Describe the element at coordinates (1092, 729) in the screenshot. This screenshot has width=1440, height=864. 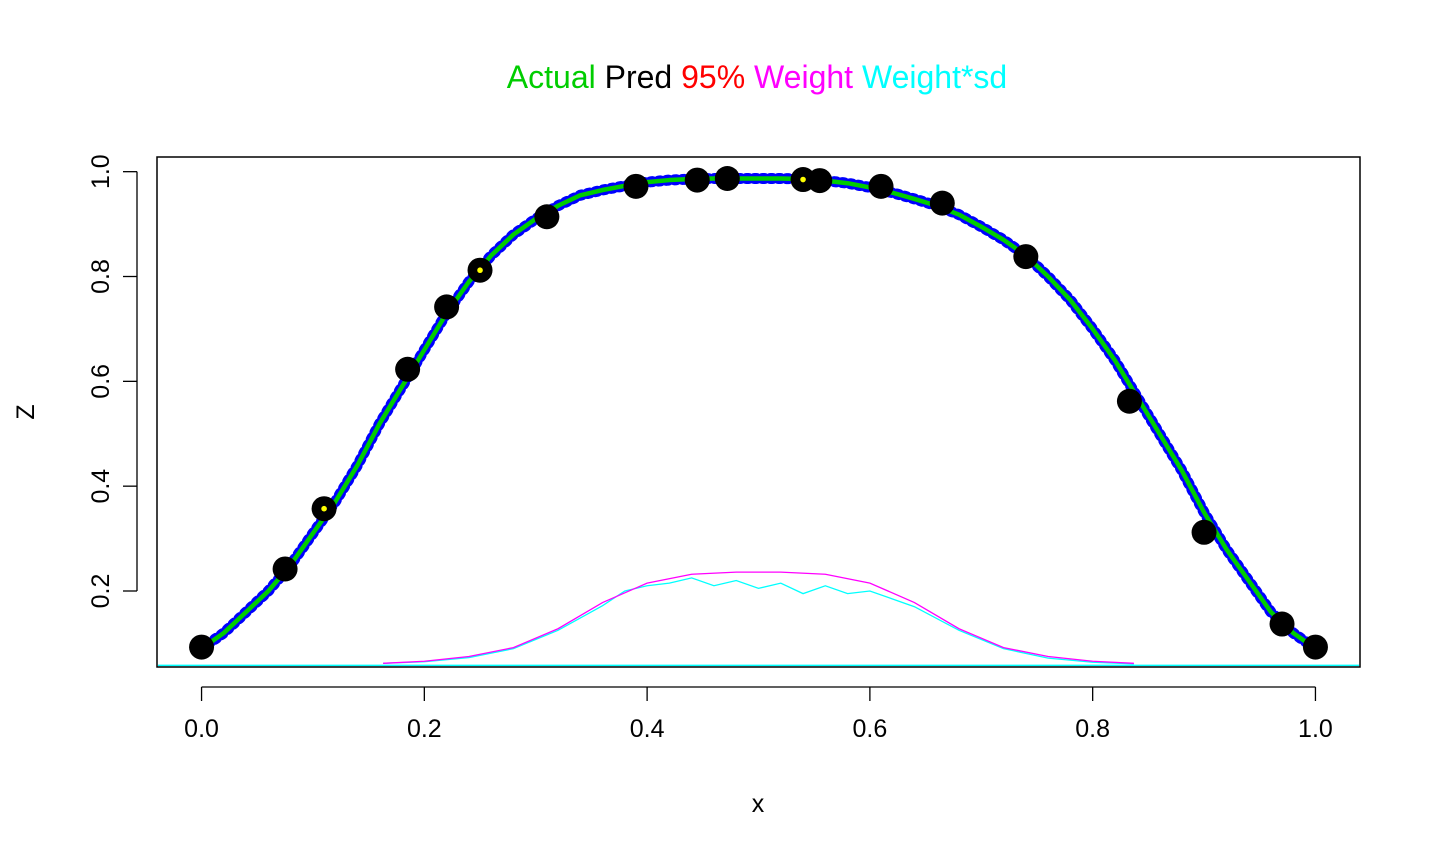
I see `x-tick-label: 0.8` at that location.